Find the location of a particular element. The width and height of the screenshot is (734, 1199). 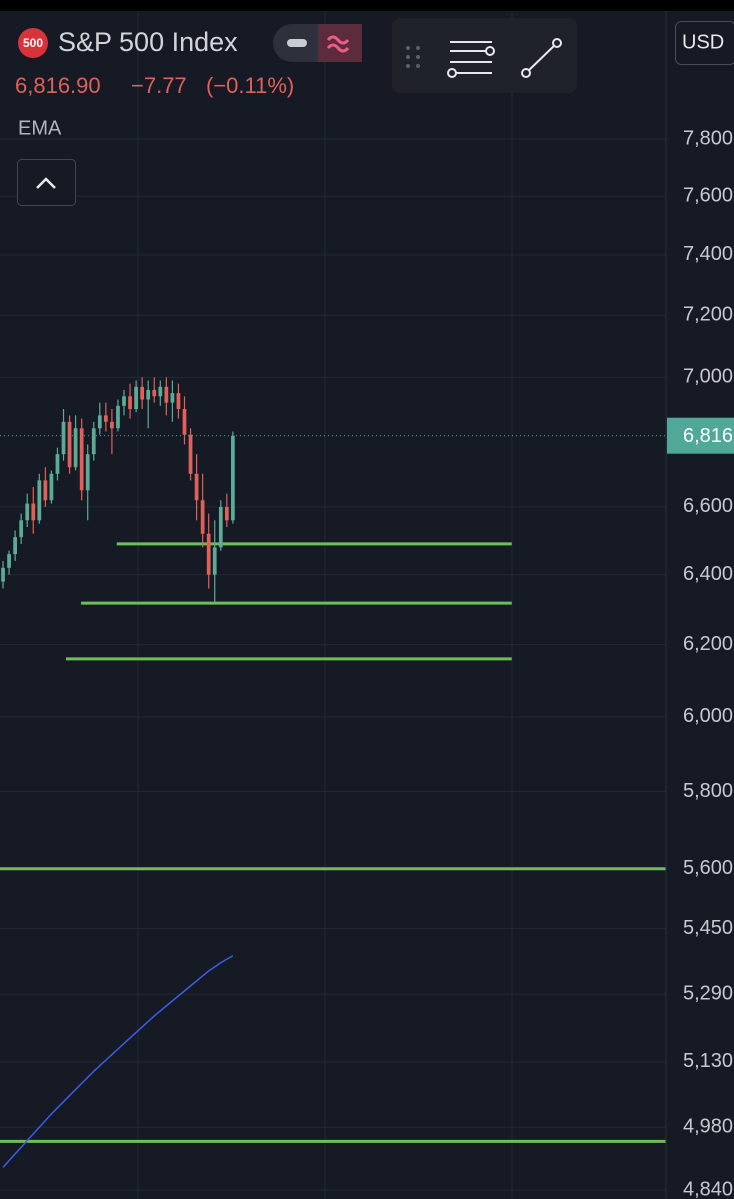

y-tick-label: 7,600 is located at coordinates (708, 195).